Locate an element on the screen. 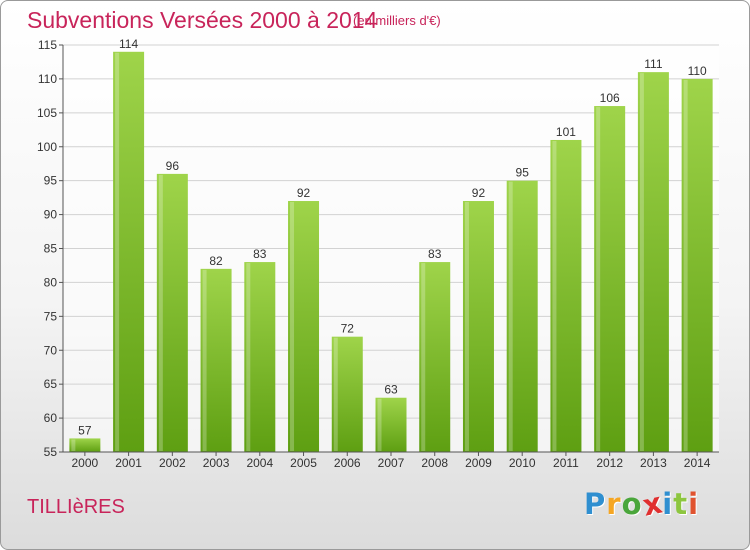  y-tick-label: 100 is located at coordinates (47, 147).